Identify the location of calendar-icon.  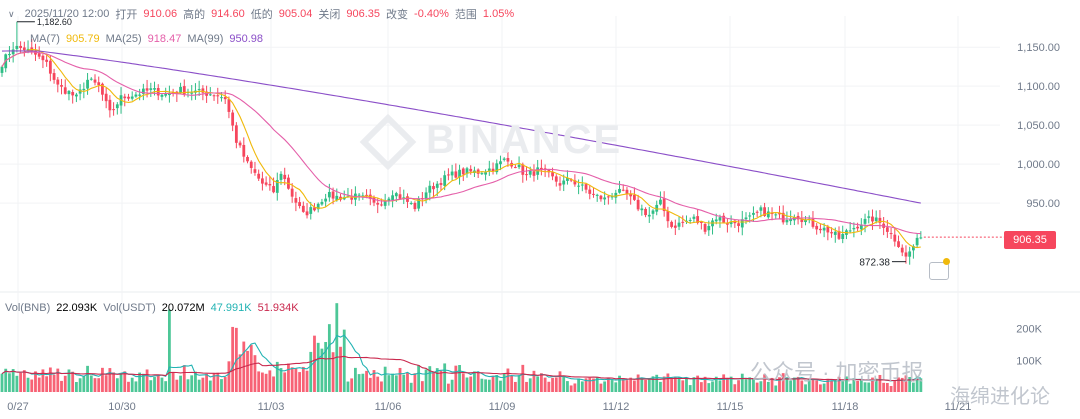
(939, 271).